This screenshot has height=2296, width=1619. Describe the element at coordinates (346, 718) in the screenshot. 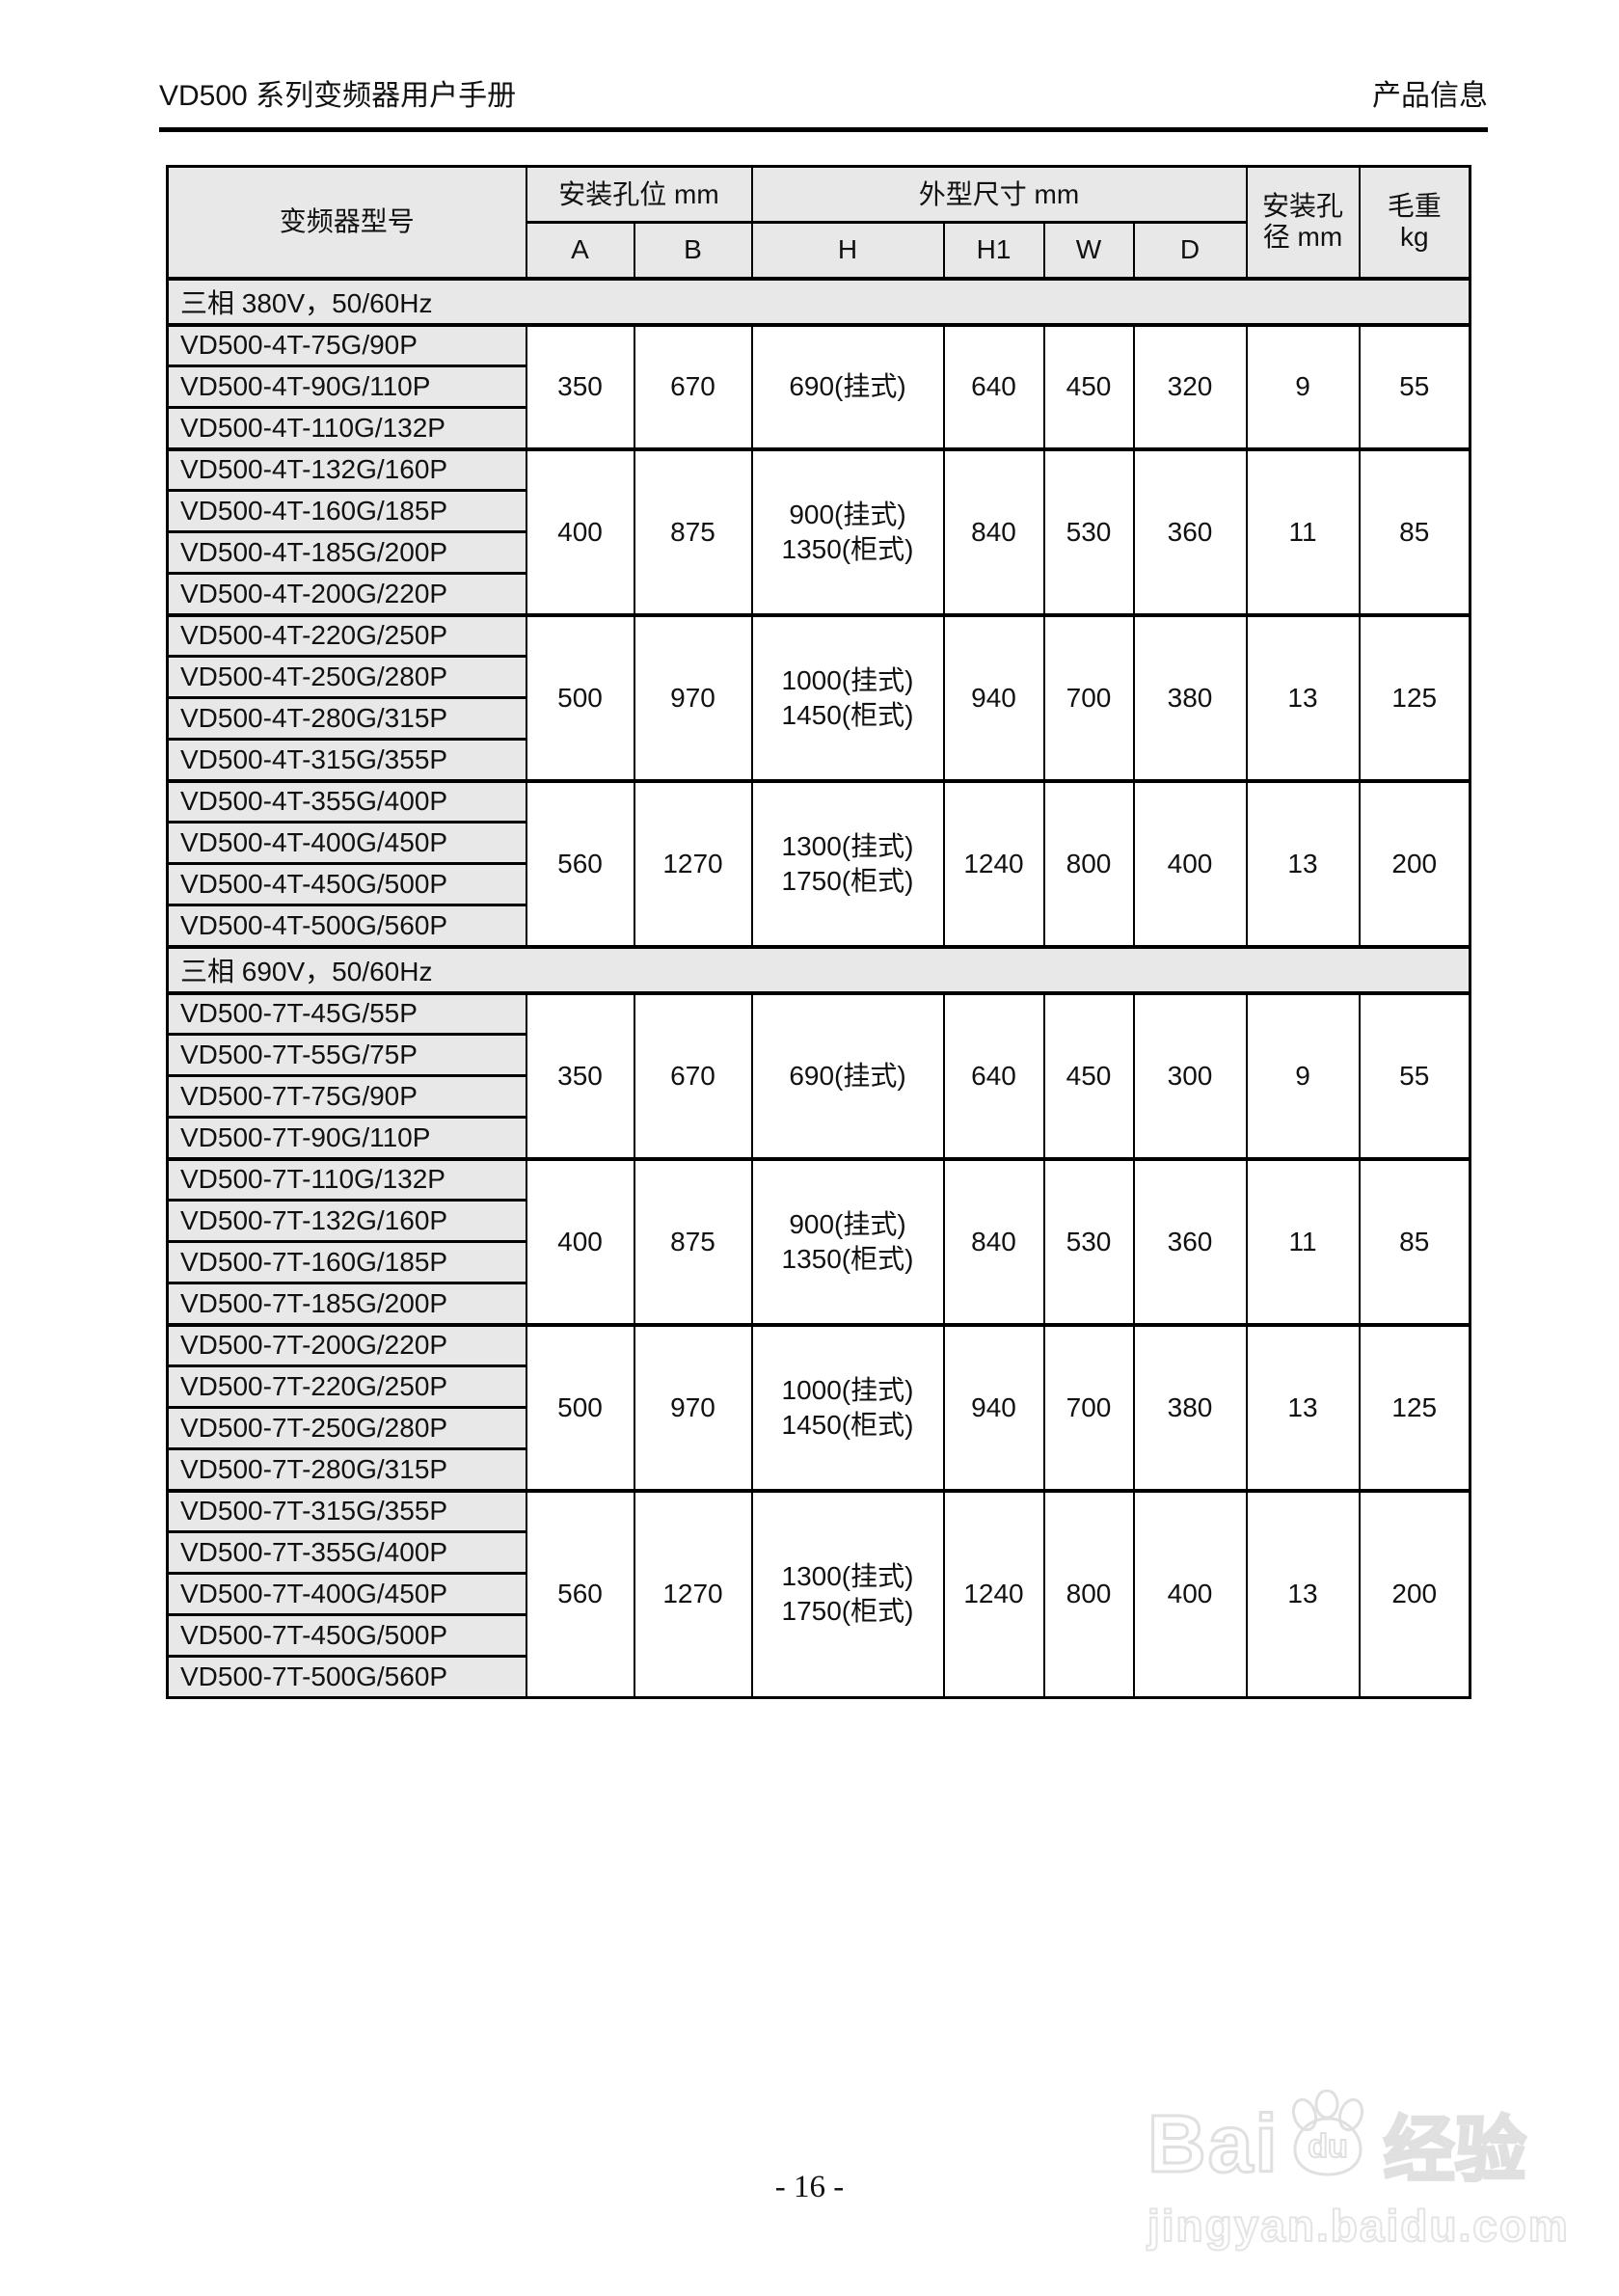

I see `model-cell: VD500-4T-280G/315P` at that location.